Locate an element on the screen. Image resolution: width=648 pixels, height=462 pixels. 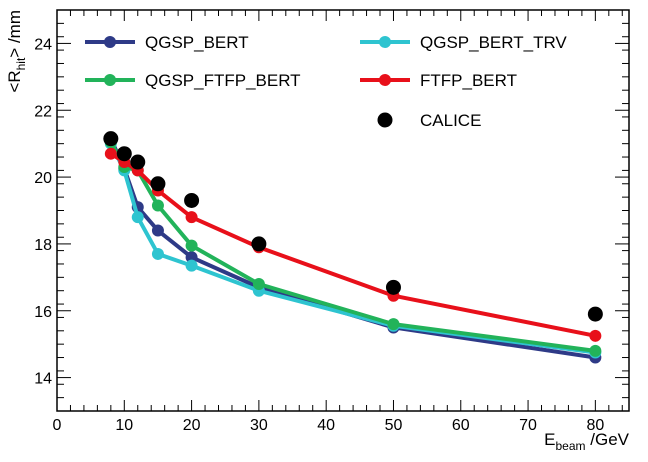
x-axis-title-main: E is located at coordinates (549, 439).